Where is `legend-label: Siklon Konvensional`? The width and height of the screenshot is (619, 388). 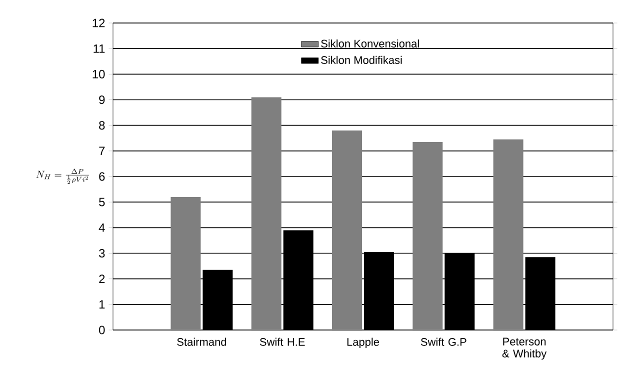
legend-label: Siklon Konvensional is located at coordinates (370, 43).